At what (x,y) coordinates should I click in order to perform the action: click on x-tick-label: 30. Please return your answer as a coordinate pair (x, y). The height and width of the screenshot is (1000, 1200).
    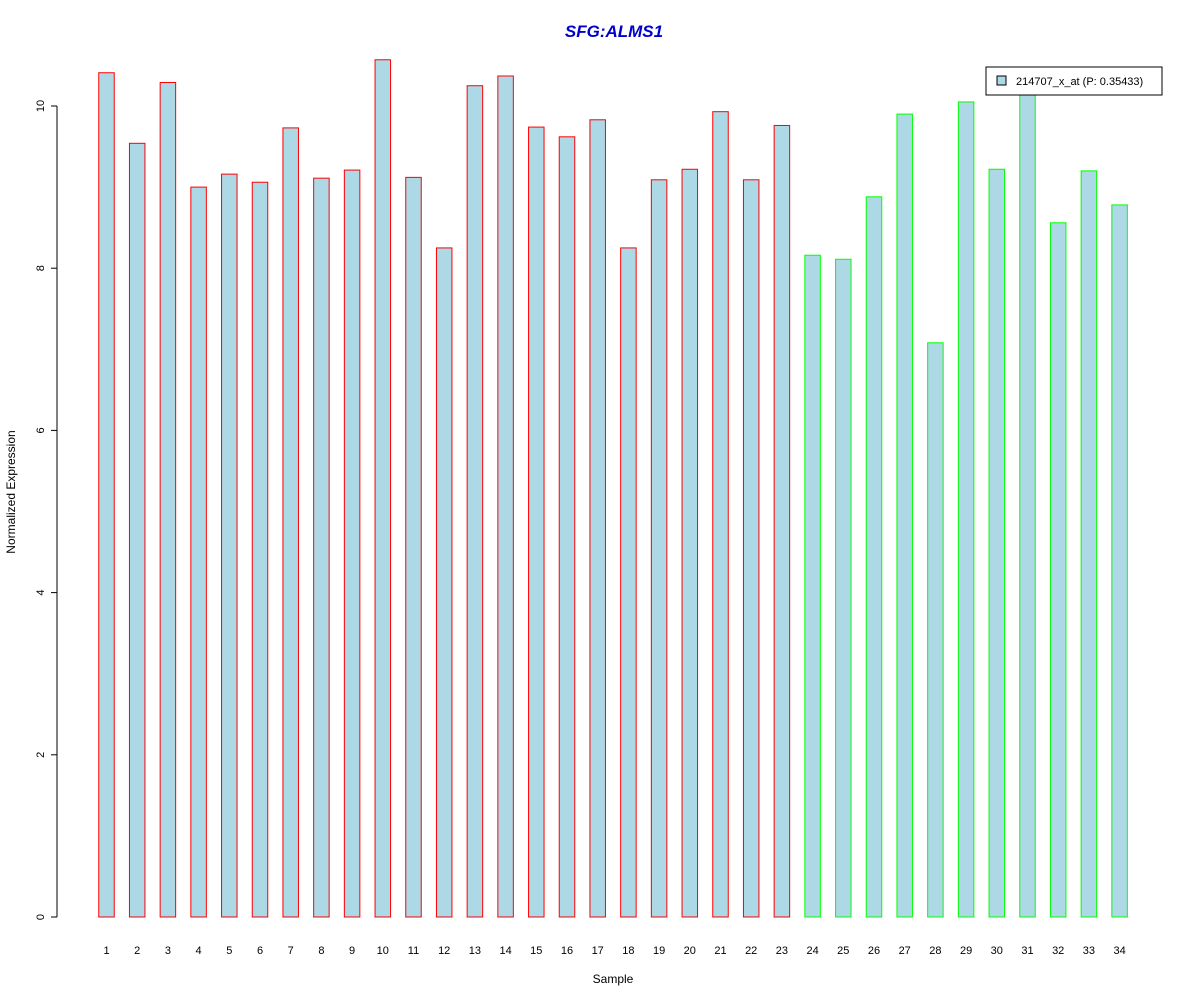
    Looking at the image, I should click on (997, 951).